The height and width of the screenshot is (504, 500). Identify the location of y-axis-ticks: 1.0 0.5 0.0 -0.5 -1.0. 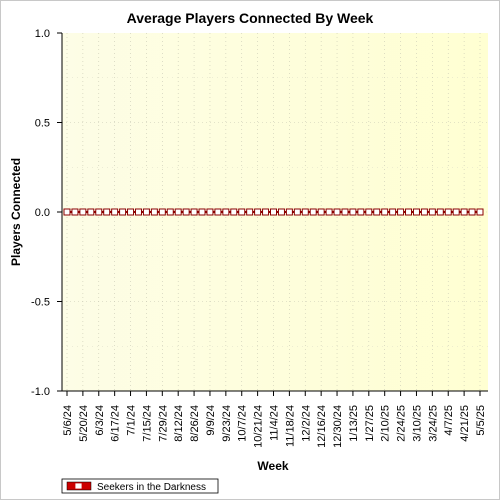
(46, 213).